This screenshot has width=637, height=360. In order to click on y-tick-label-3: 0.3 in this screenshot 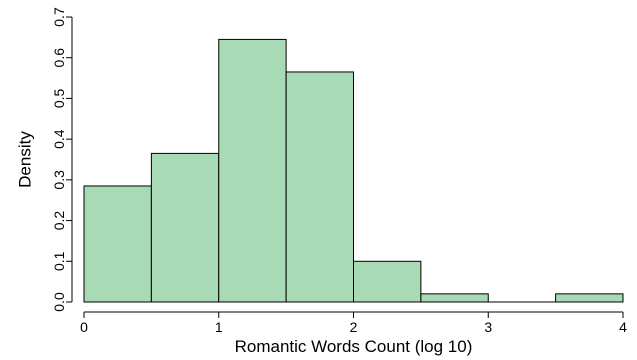, I will do `click(59, 180)`.